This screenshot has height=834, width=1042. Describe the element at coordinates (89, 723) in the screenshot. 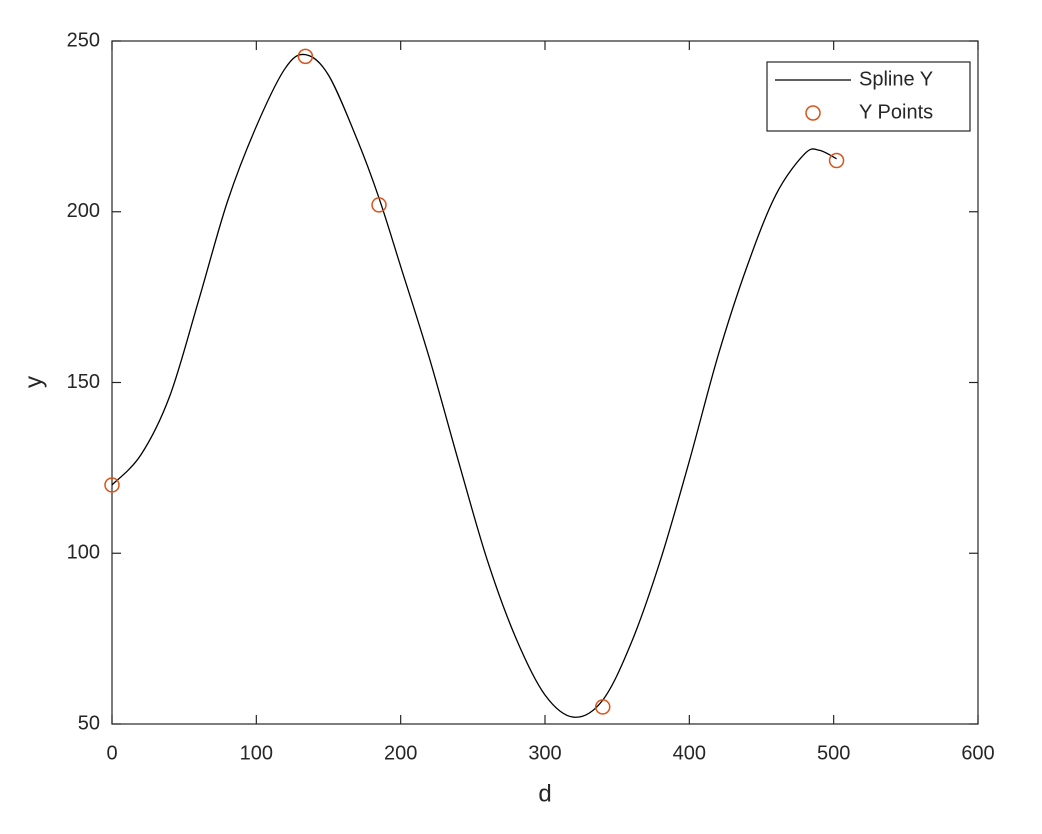

I see `y-tick-label: 50` at that location.